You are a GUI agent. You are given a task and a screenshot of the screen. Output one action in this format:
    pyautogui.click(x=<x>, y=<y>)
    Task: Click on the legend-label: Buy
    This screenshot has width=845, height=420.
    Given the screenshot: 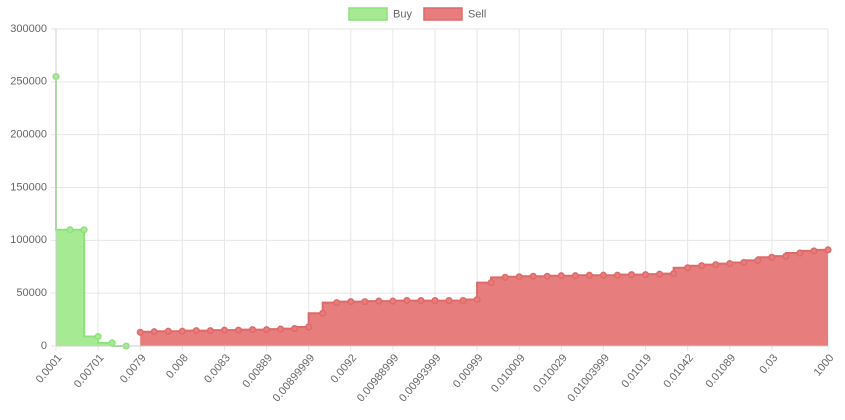 What is the action you would take?
    pyautogui.click(x=402, y=14)
    